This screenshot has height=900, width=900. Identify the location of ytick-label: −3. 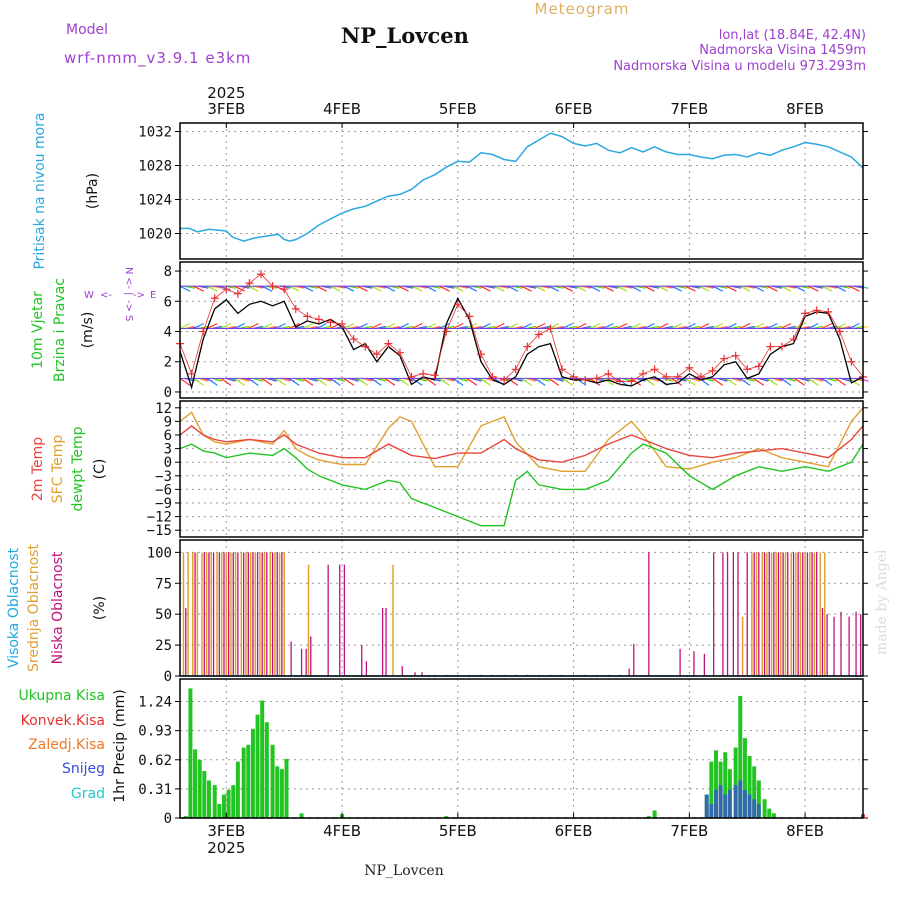
(163, 477).